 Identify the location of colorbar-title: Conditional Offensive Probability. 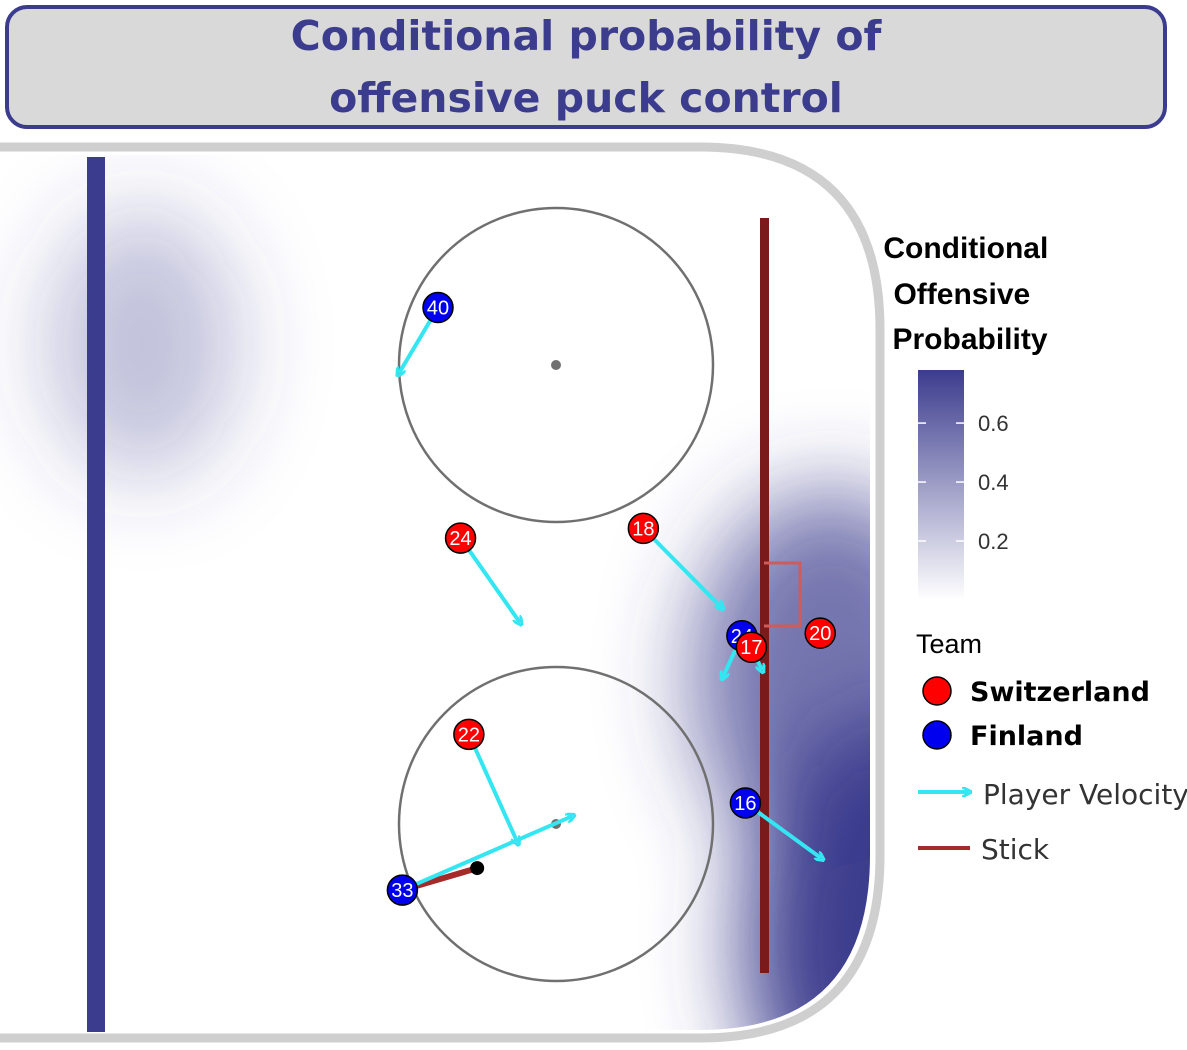
(969, 294).